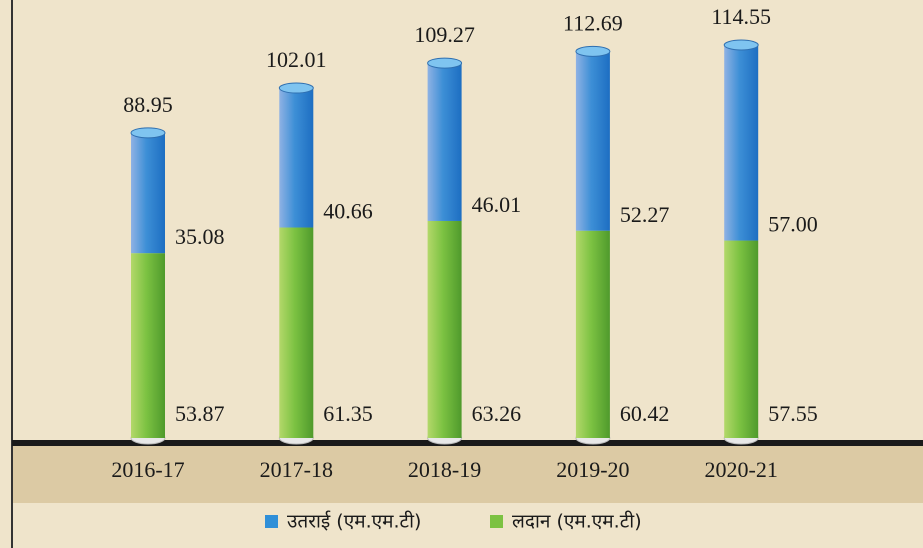 Image resolution: width=923 pixels, height=548 pixels. Describe the element at coordinates (354, 521) in the screenshot. I see `legend-label: उतराई (एम.एम.टी)` at that location.